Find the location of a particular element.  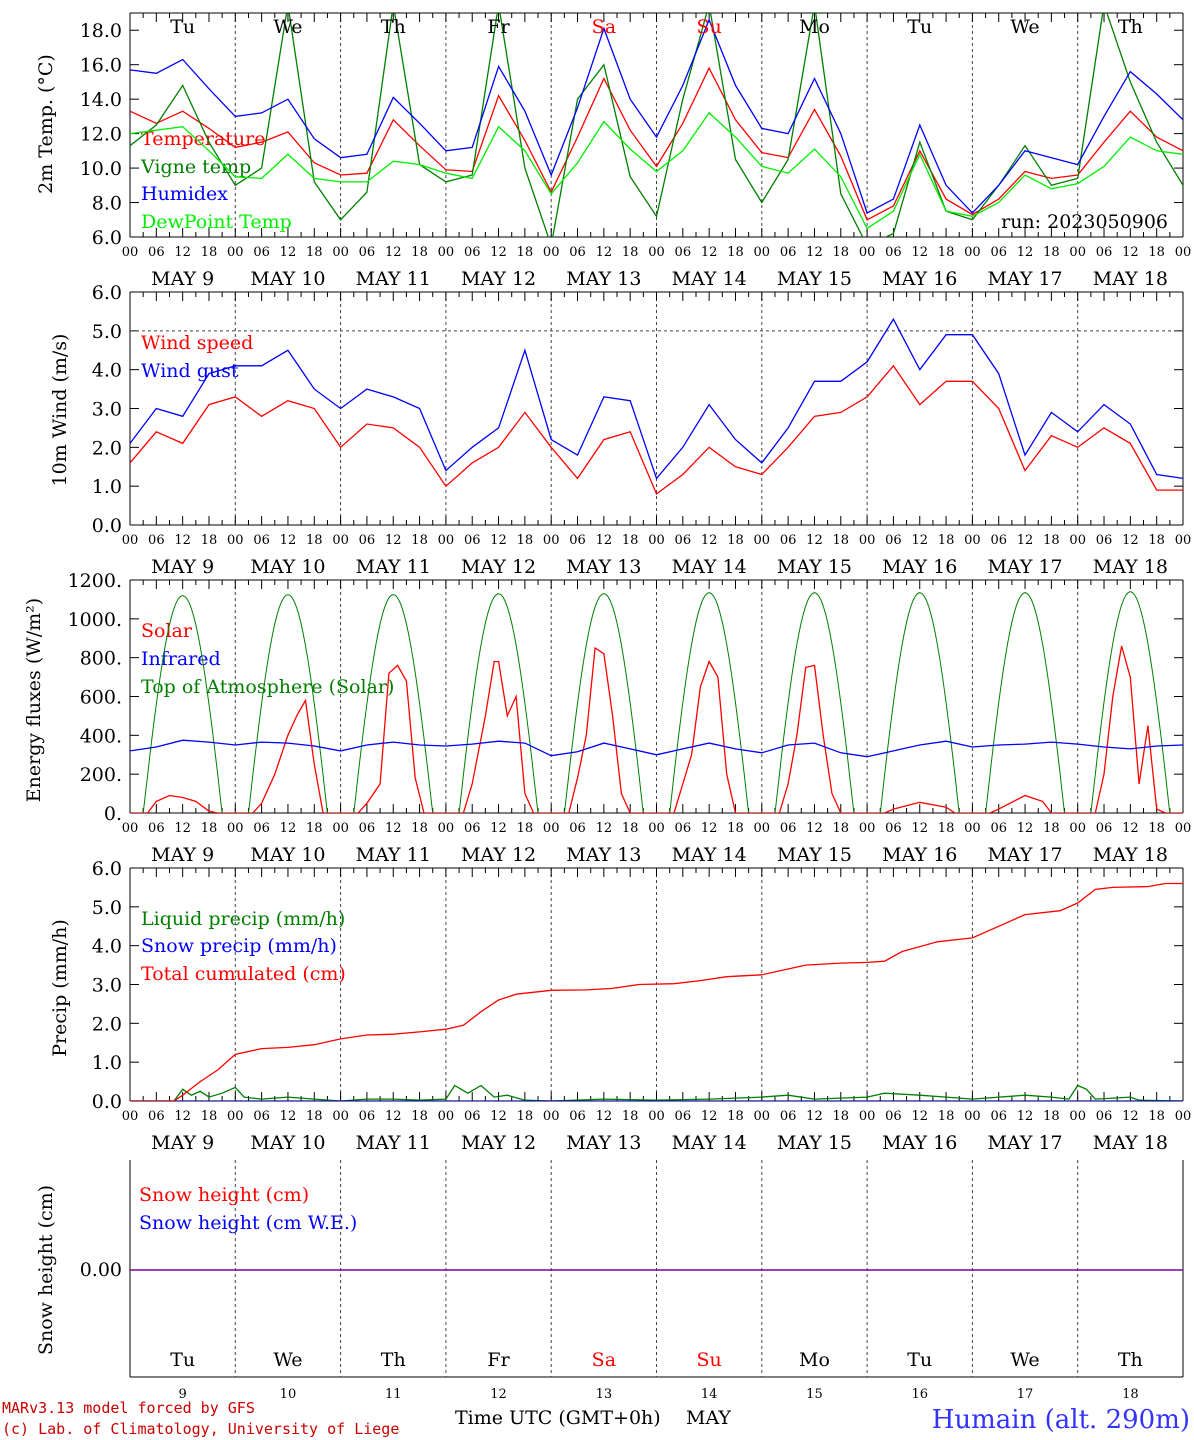

weekday-label: Sa is located at coordinates (604, 1360).